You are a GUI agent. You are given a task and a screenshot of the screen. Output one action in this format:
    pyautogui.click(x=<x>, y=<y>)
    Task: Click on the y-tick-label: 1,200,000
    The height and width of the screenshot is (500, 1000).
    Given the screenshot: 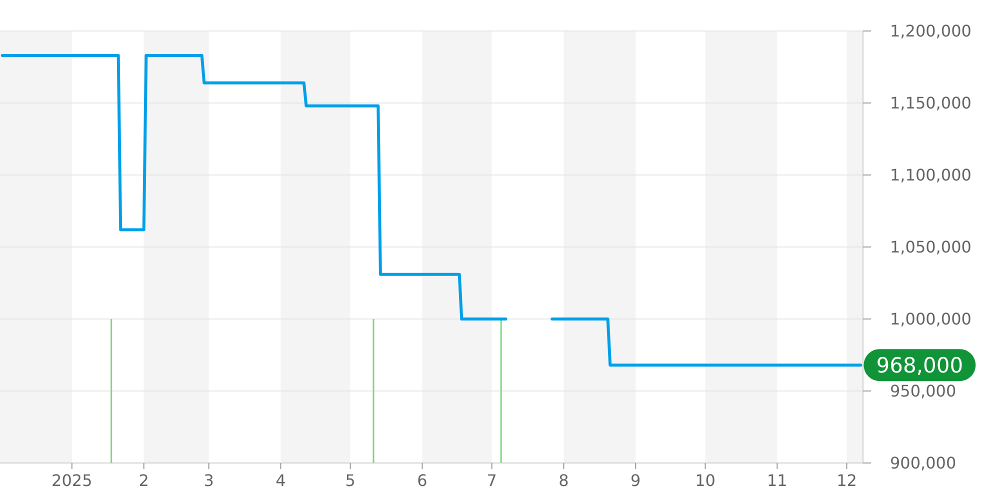 What is the action you would take?
    pyautogui.click(x=931, y=31)
    